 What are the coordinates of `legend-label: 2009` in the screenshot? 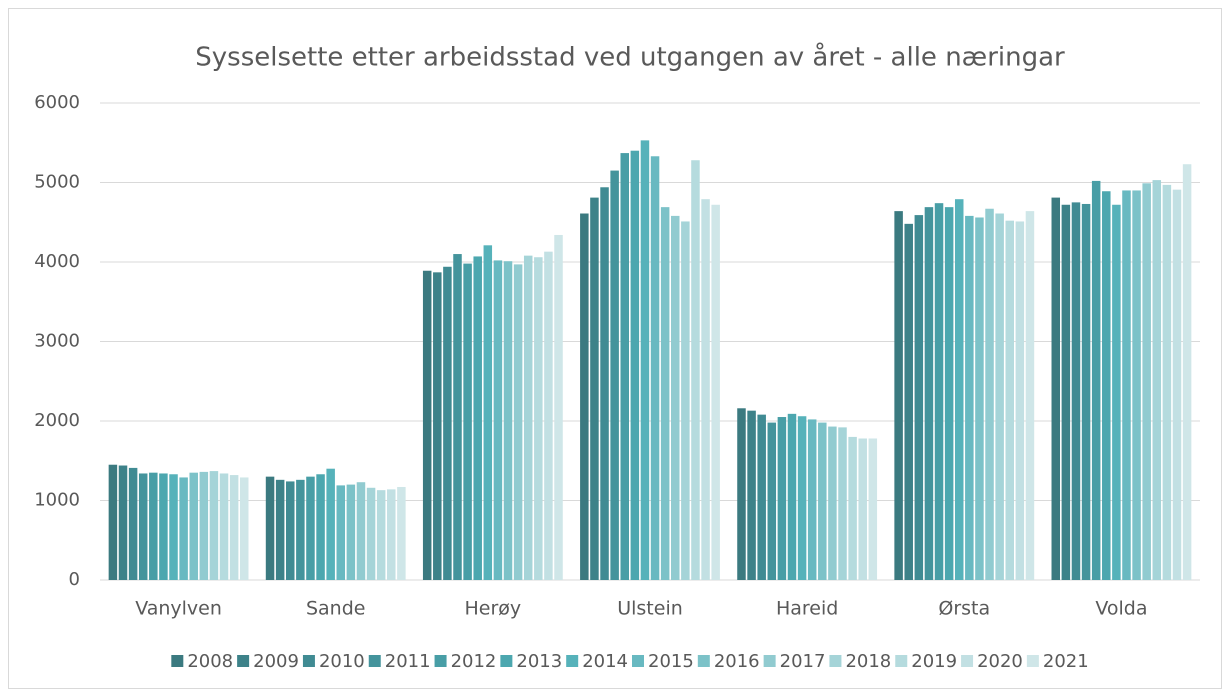 It's located at (276, 661).